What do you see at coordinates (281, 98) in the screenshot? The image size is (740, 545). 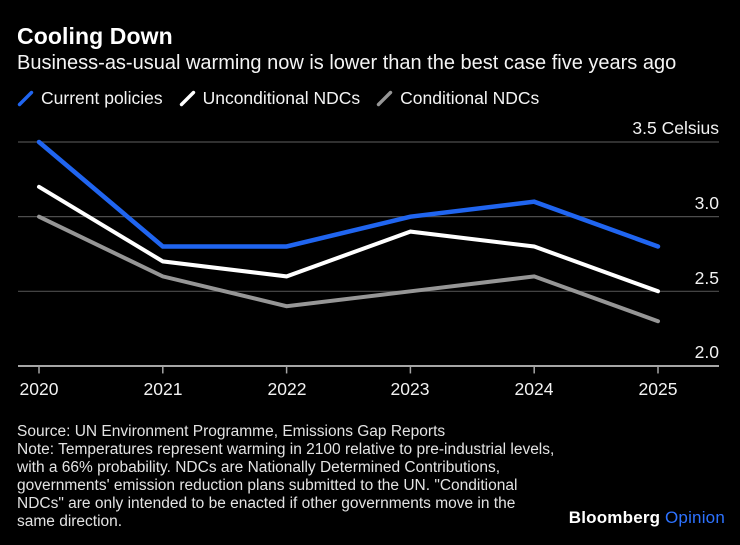 I see `legend-label: Unconditional NDCs` at bounding box center [281, 98].